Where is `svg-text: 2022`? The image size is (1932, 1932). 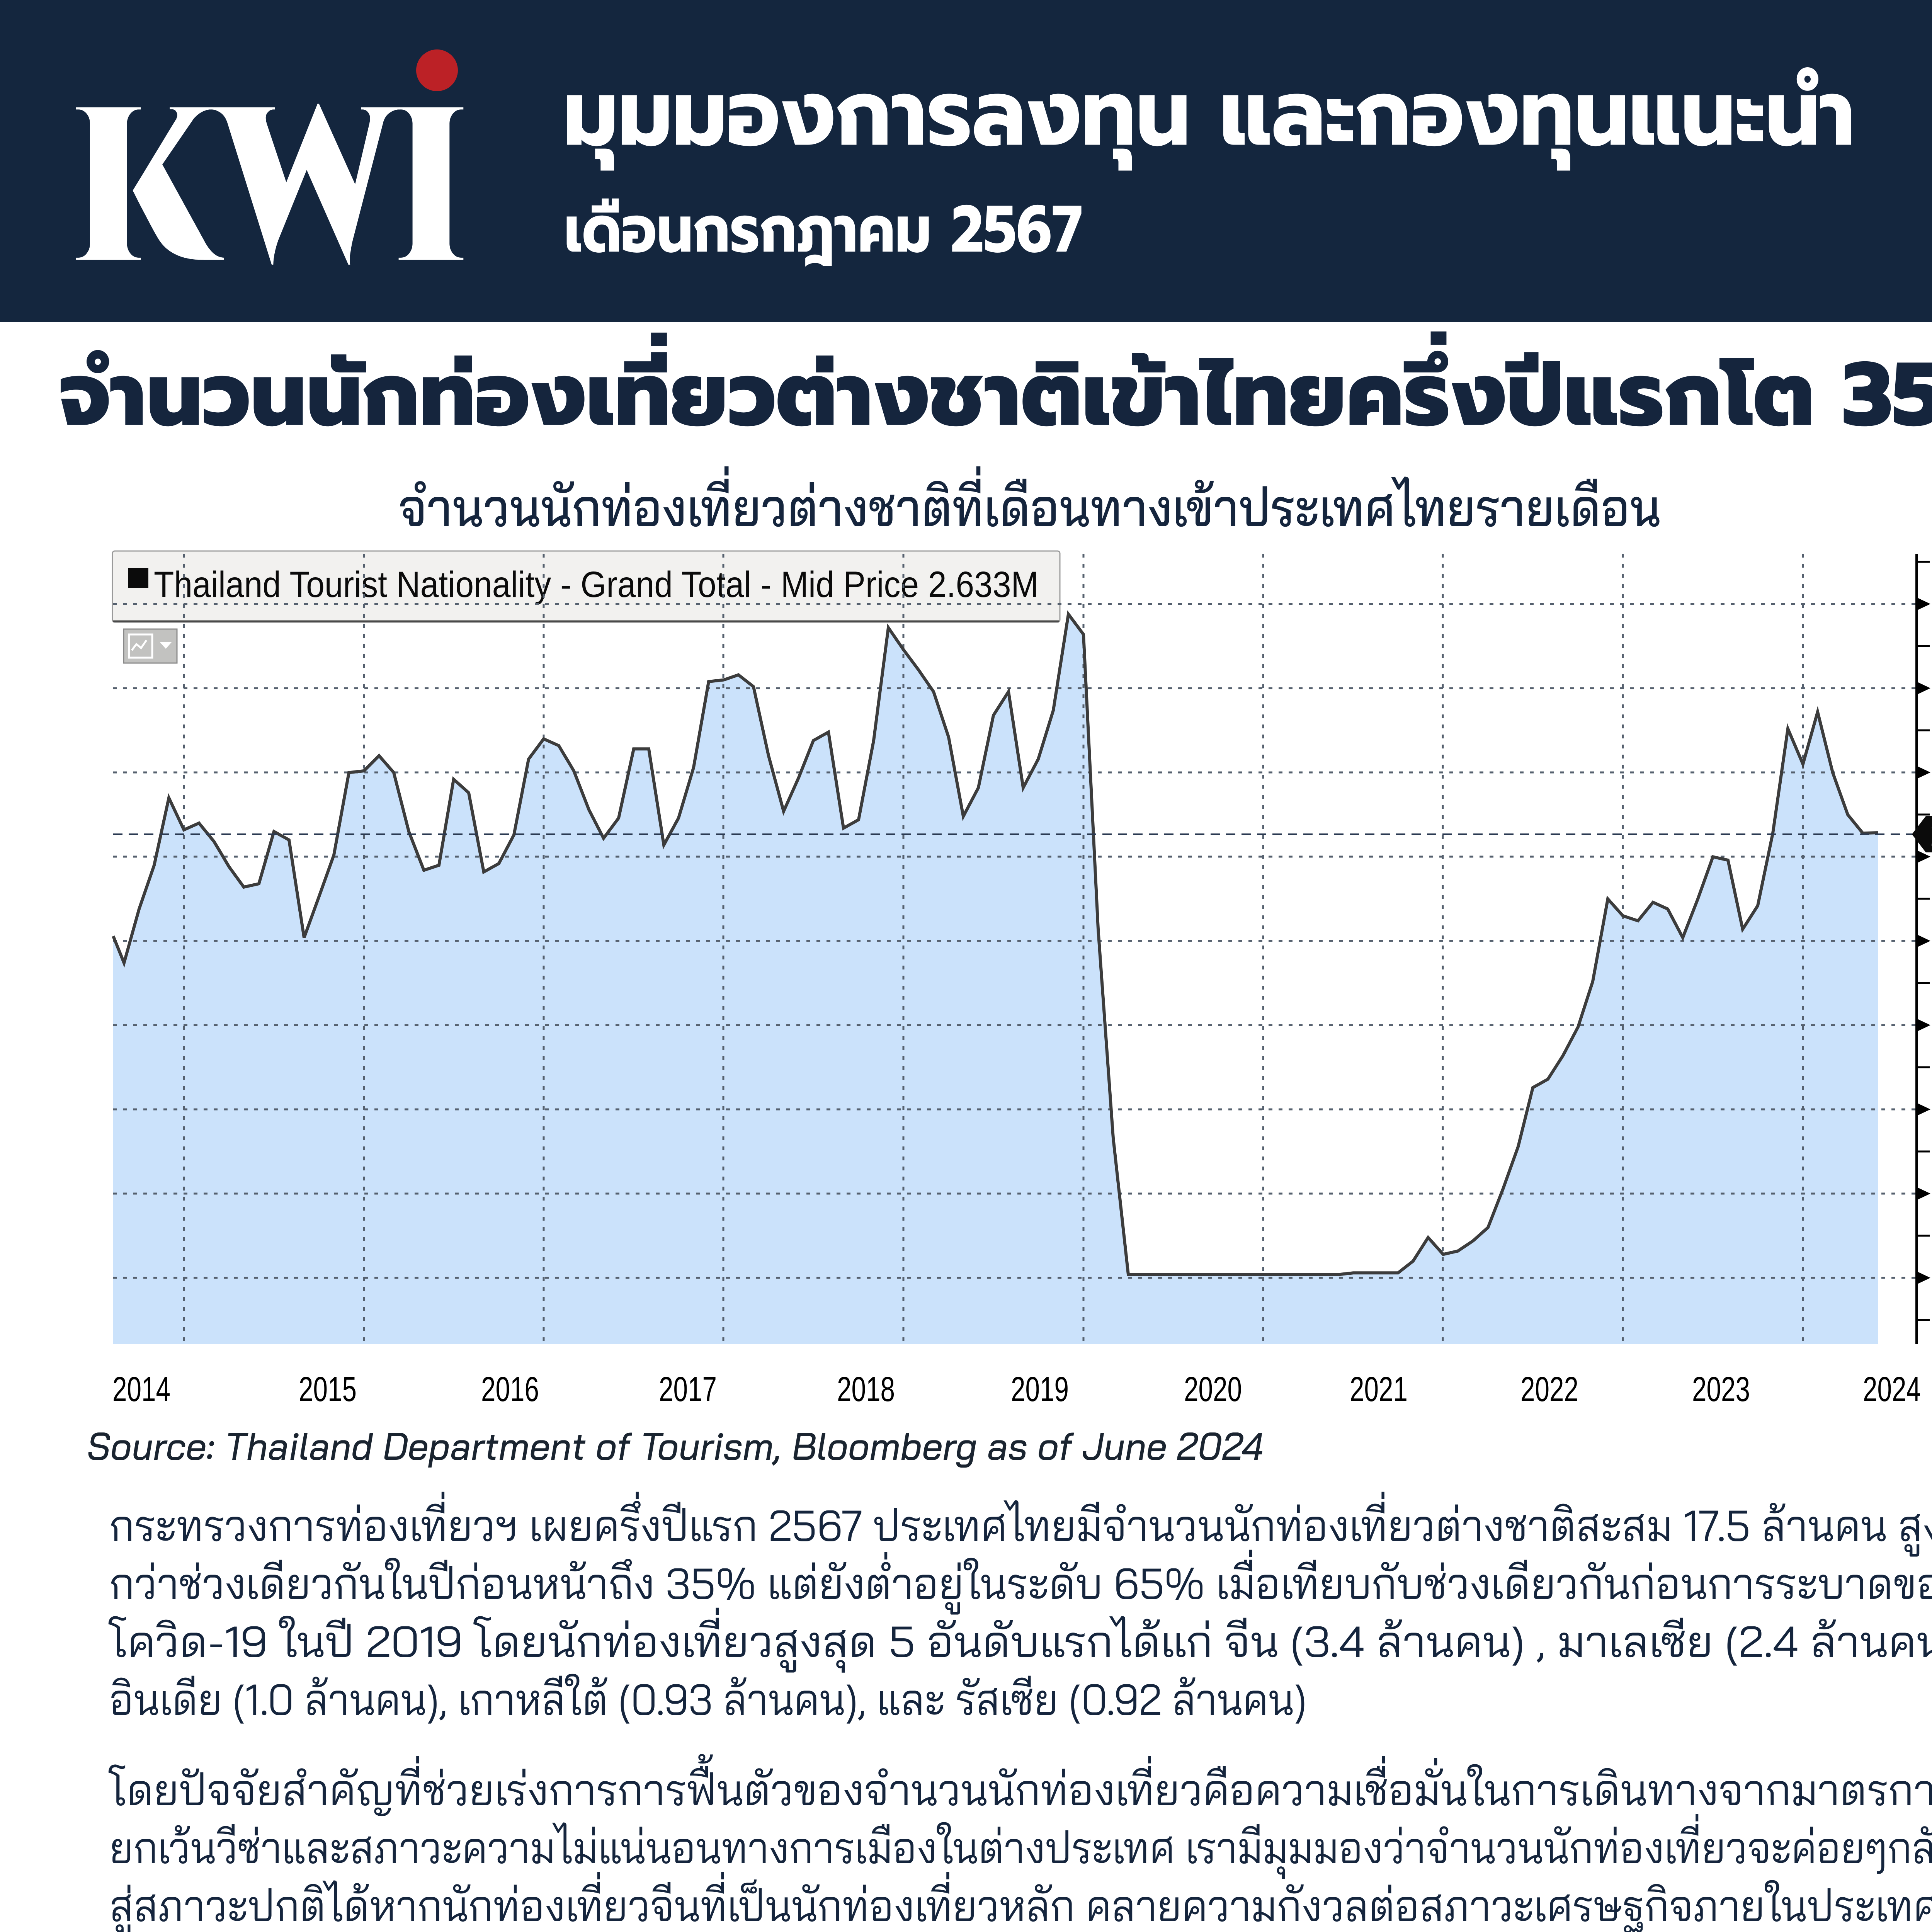 svg-text: 2022 is located at coordinates (1549, 1390).